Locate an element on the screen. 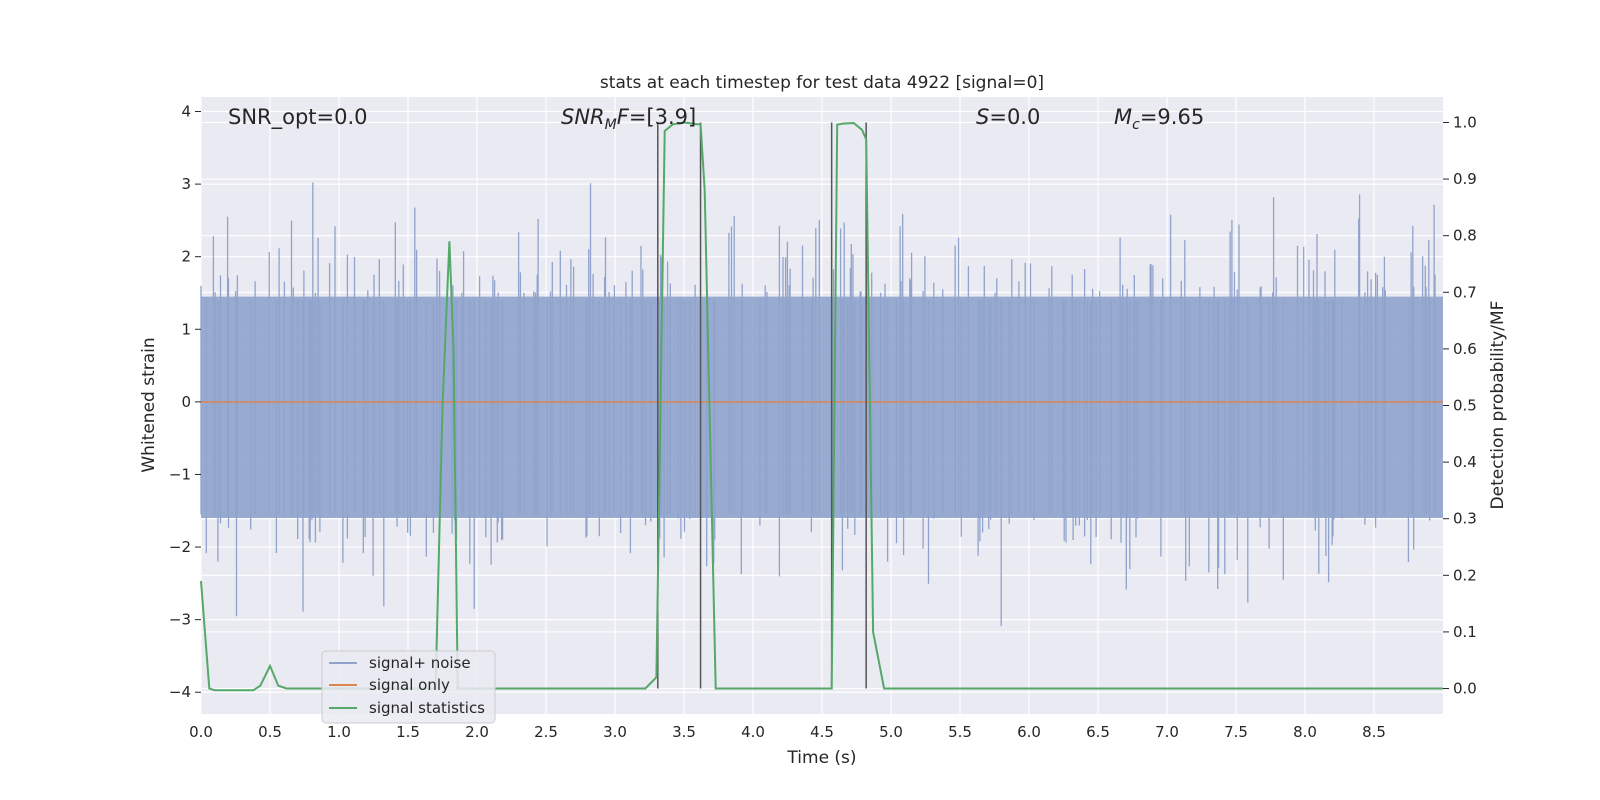 This screenshot has height=800, width=1600. annotation-s-italic: S is located at coordinates (982, 117).